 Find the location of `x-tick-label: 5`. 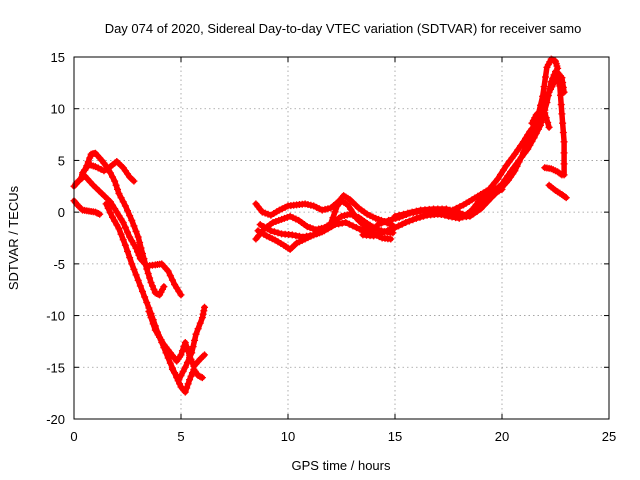

x-tick-label: 5 is located at coordinates (180, 436).